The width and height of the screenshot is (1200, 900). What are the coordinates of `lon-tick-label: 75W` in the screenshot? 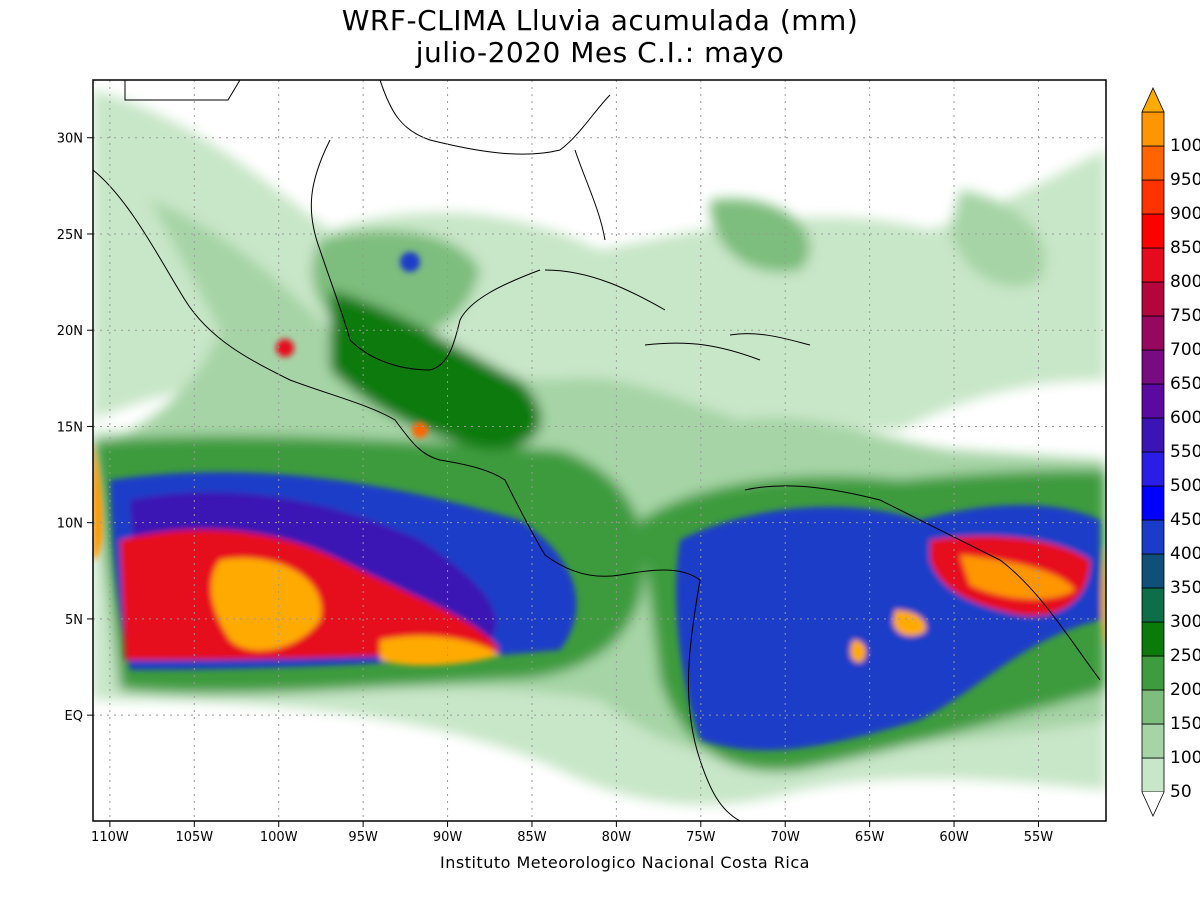 It's located at (701, 837).